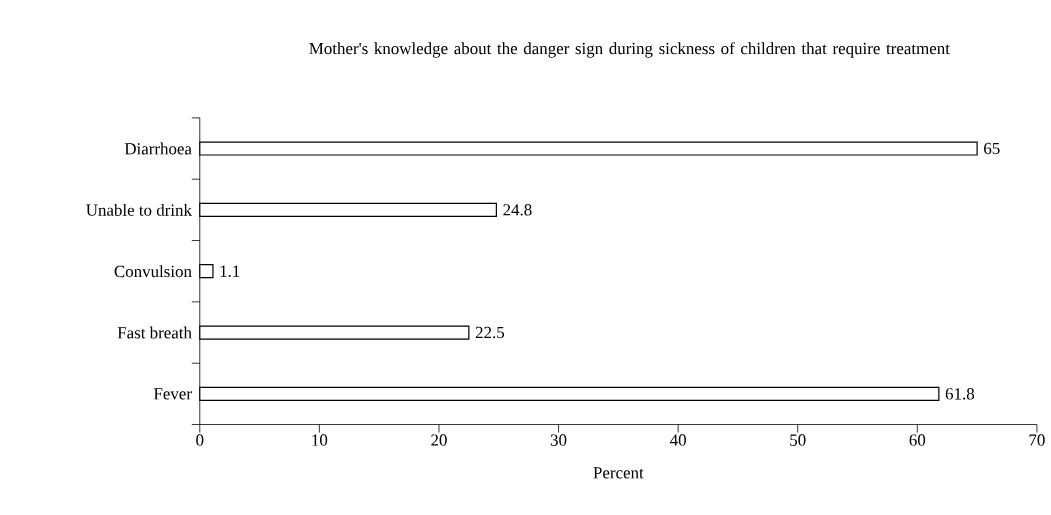 Image resolution: width=1051 pixels, height=515 pixels. I want to click on x-tick-label: 0, so click(200, 440).